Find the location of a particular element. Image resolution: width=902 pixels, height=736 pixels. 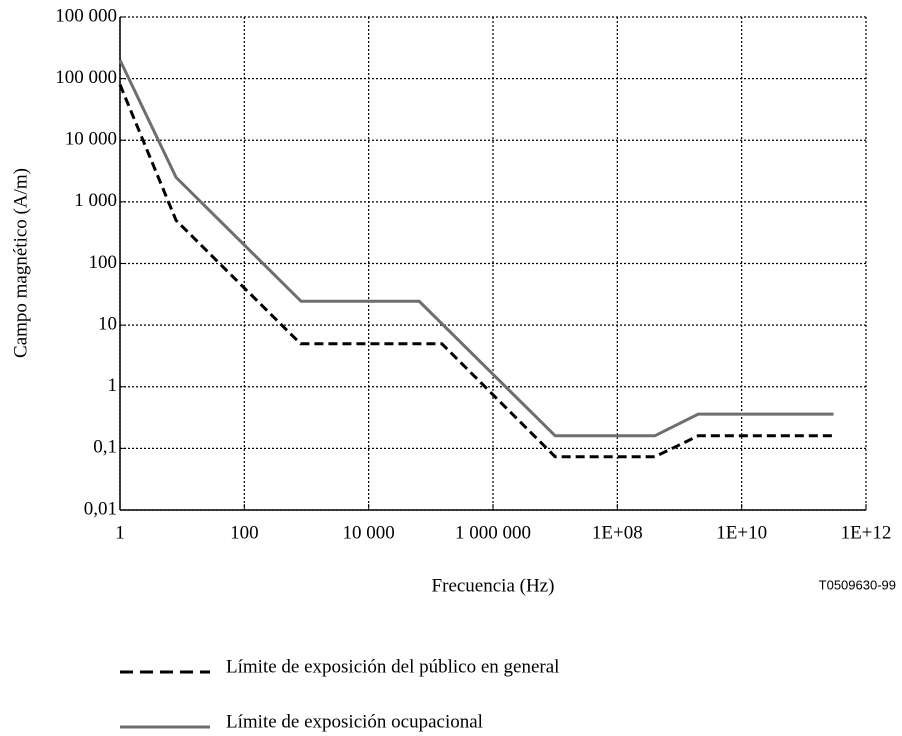

x-tick-label: 1E+12 is located at coordinates (866, 532).